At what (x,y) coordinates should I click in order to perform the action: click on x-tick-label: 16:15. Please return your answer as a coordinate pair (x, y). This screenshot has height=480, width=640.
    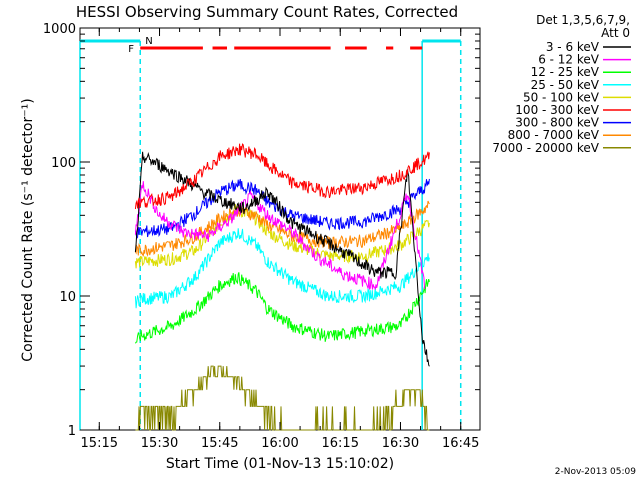
    Looking at the image, I should click on (340, 443).